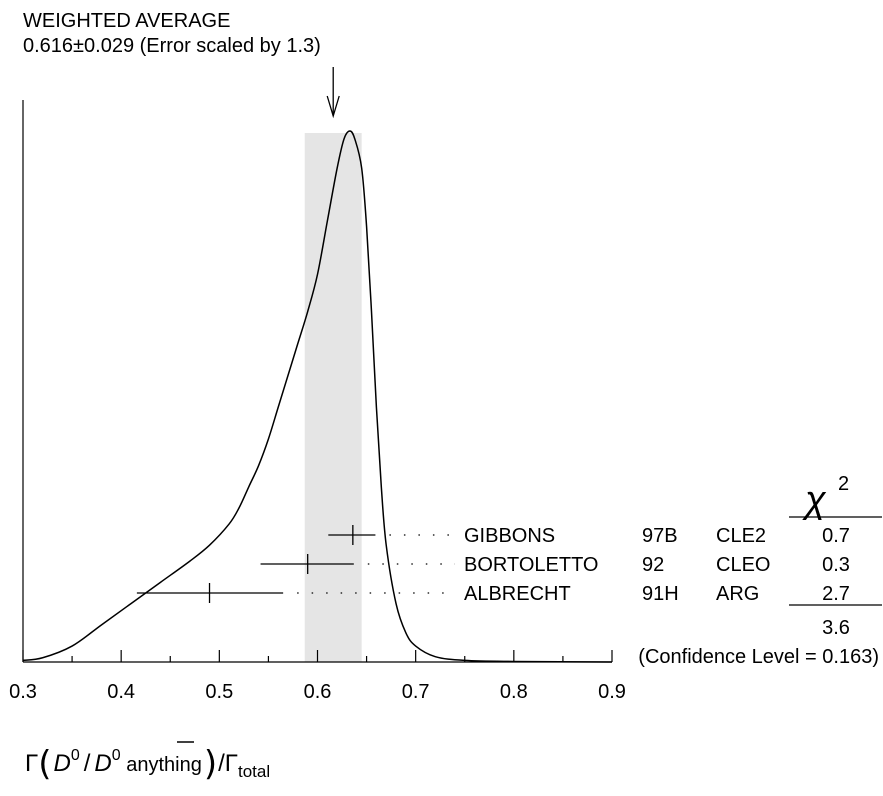 The height and width of the screenshot is (796, 883). I want to click on chi2-header: χ, so click(814, 500).